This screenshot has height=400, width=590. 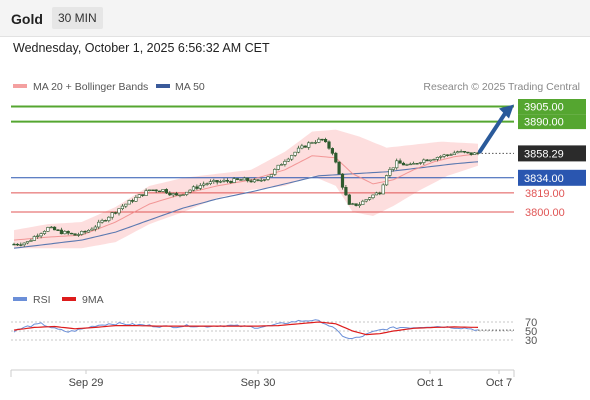 I want to click on level-label-3905.00: 3905.00, so click(x=552, y=106).